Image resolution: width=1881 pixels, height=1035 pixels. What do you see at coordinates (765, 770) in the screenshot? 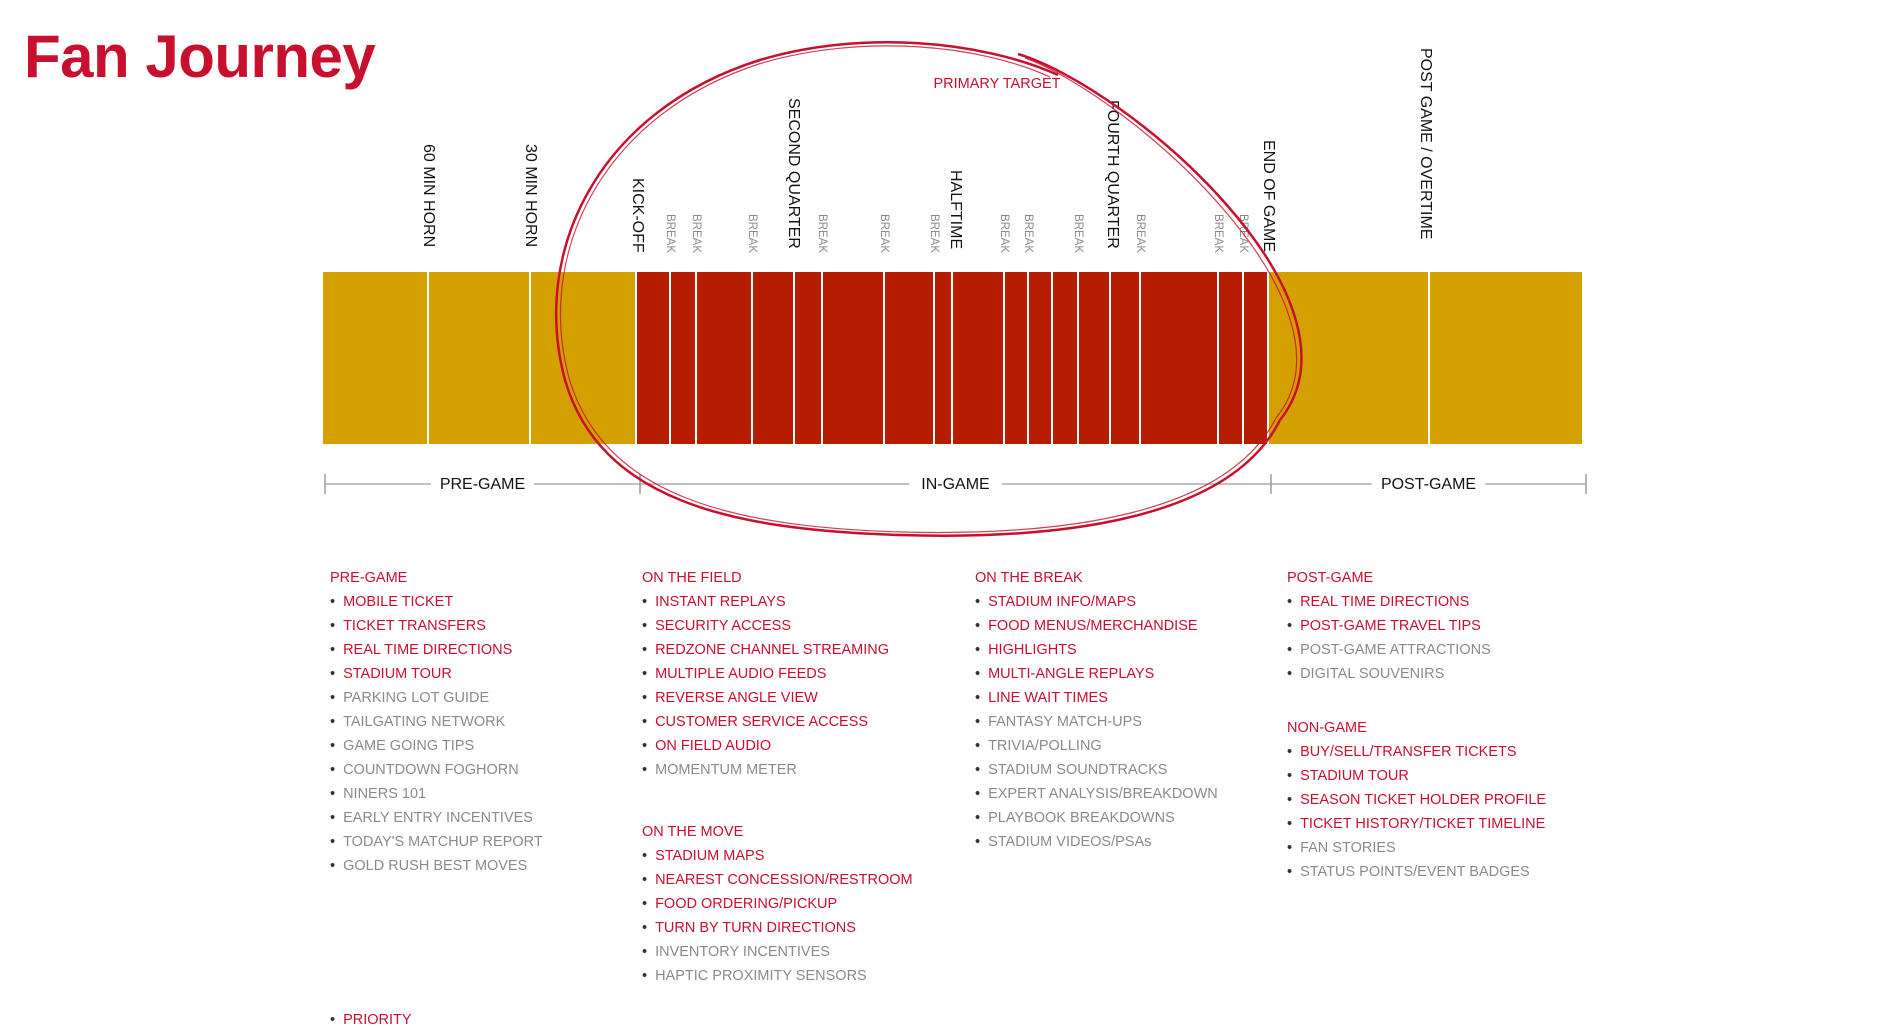
I see `list-item: MOMENTUM METER` at bounding box center [765, 770].